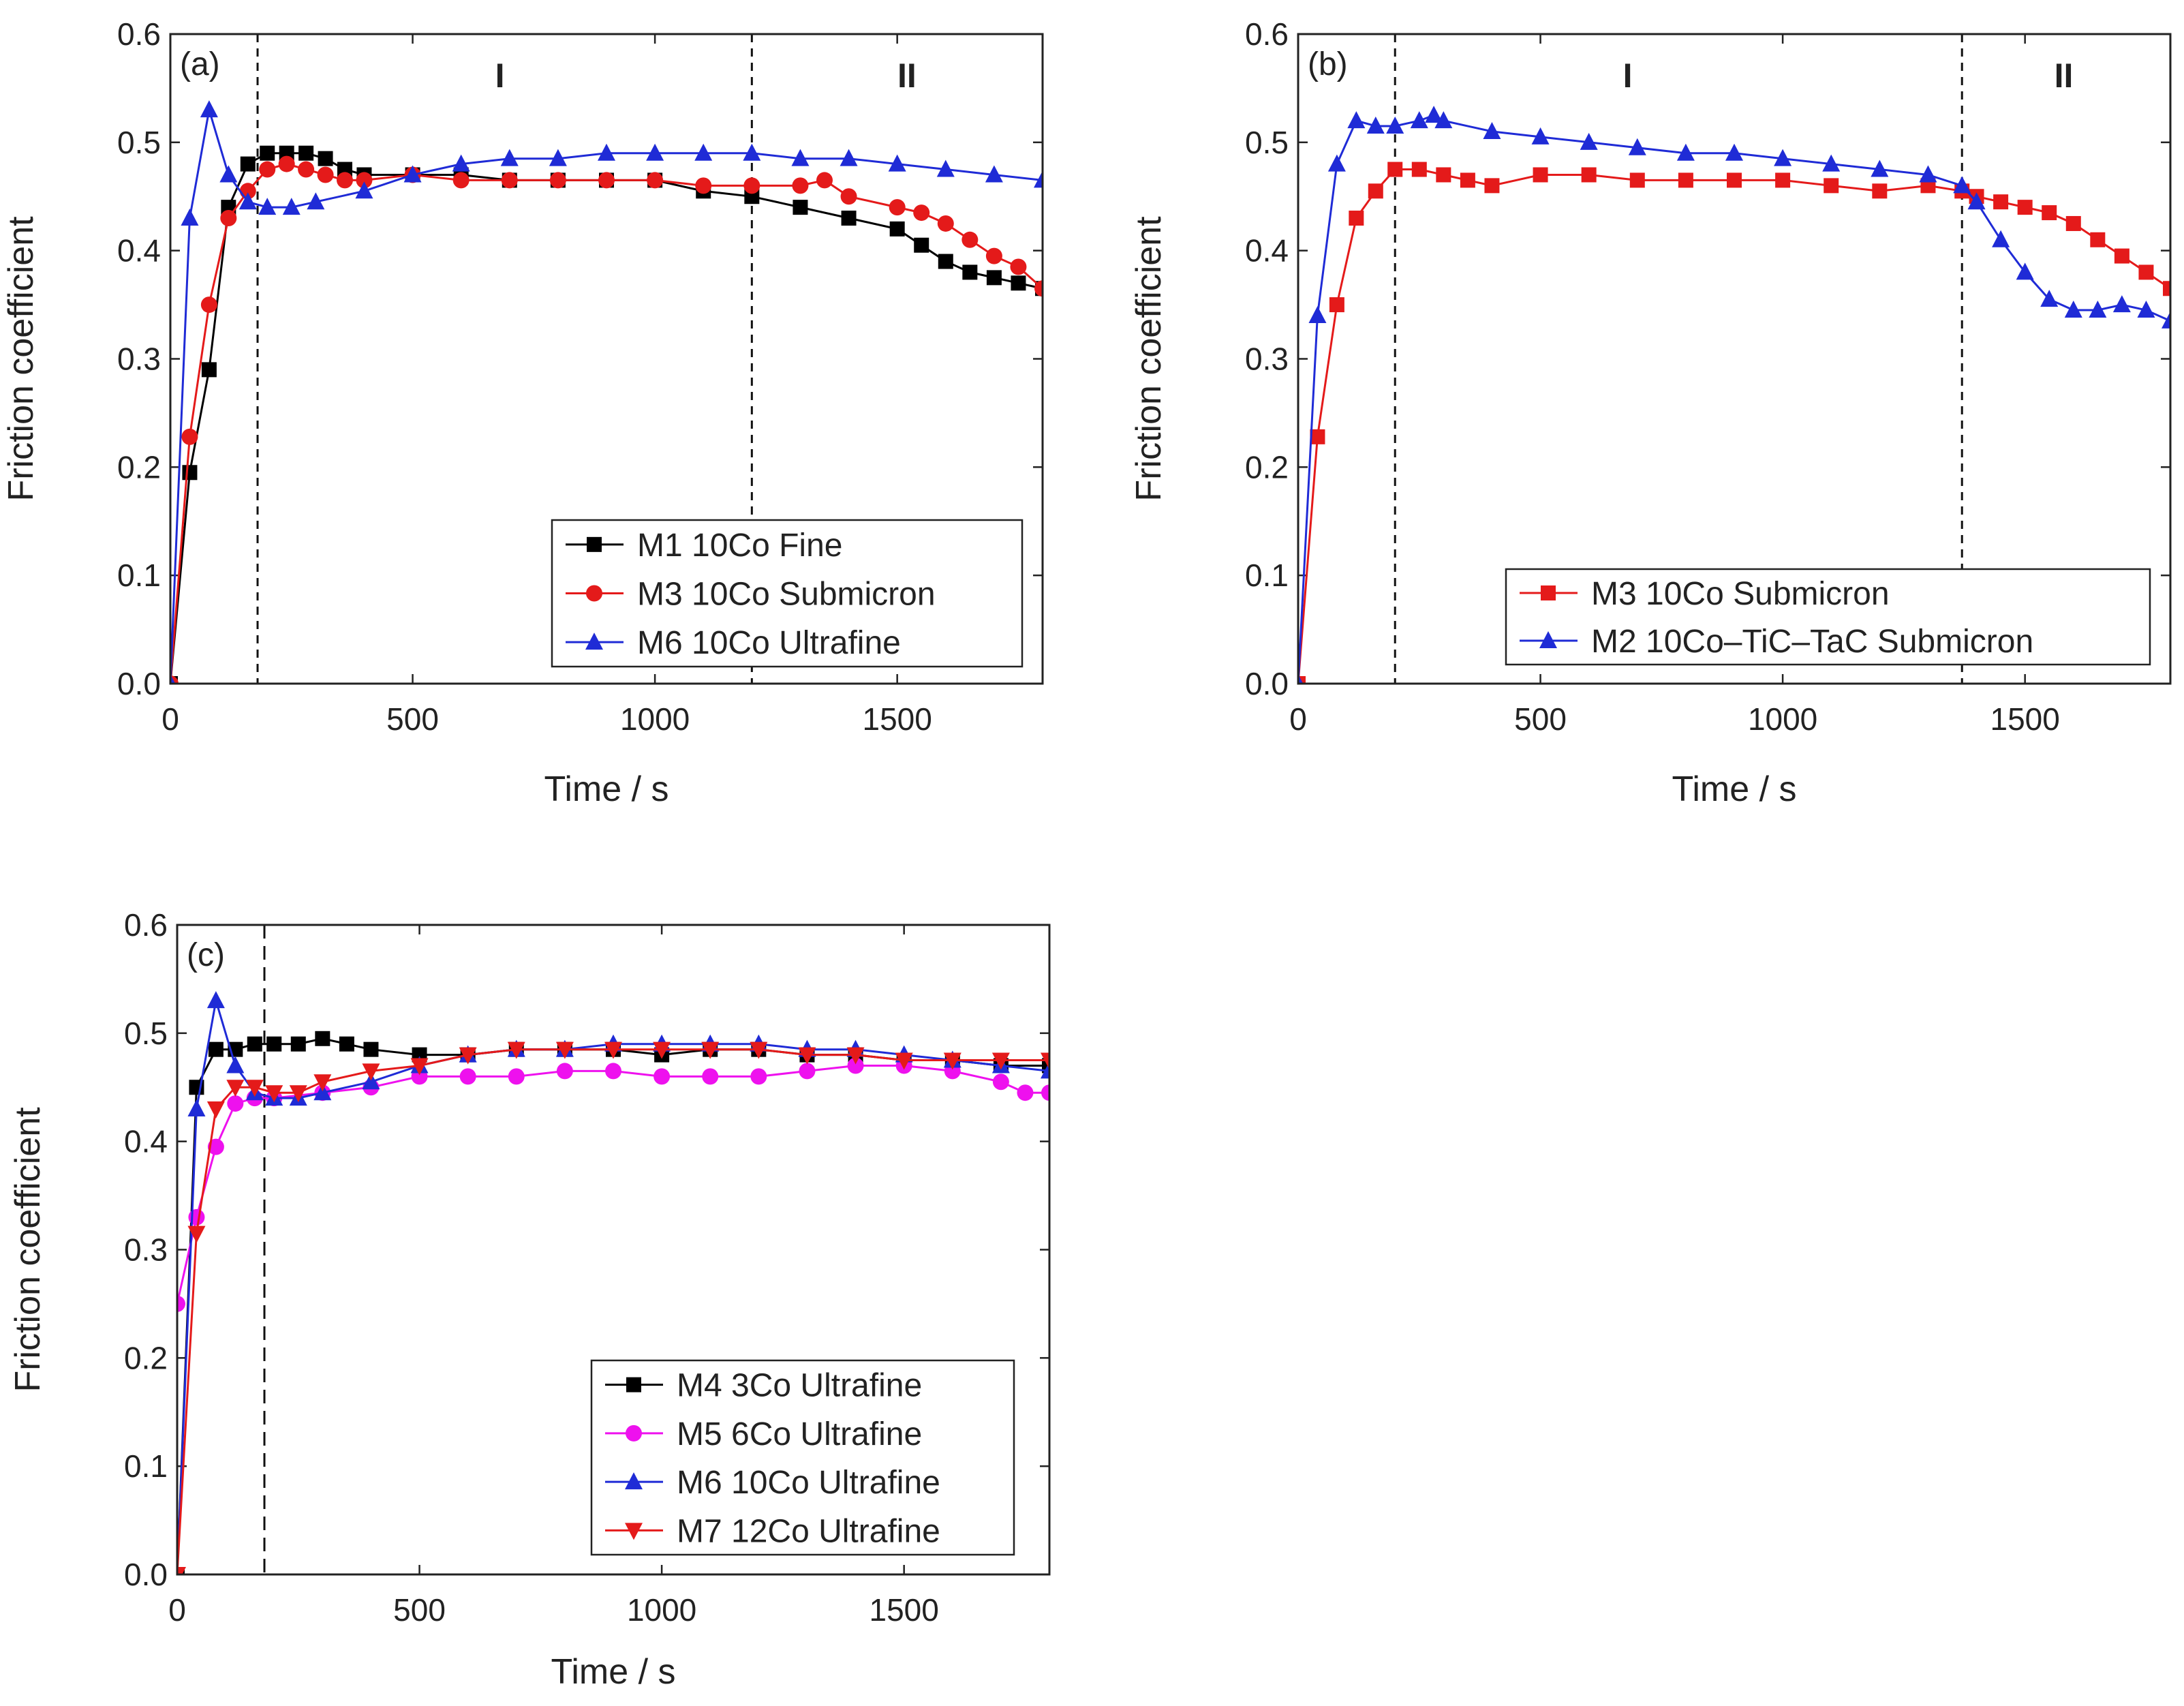 The image size is (2184, 1706). What do you see at coordinates (177, 1610) in the screenshot?
I see `x-tick-label: 0` at bounding box center [177, 1610].